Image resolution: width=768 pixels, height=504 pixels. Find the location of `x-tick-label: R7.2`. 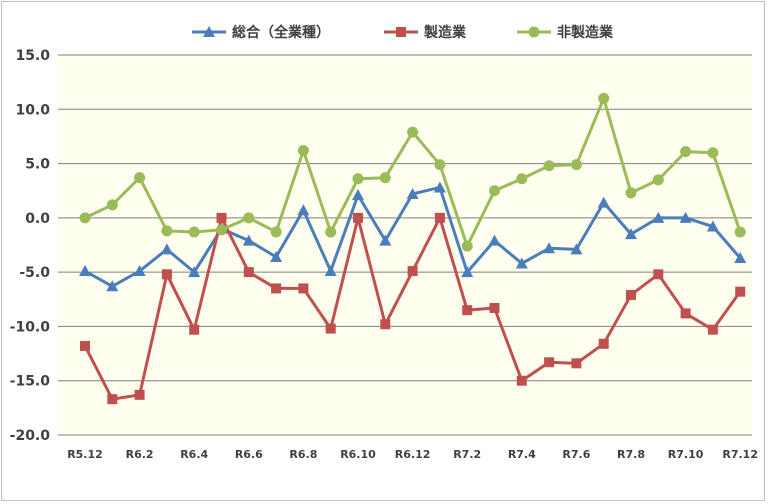

x-tick-label: R7.2 is located at coordinates (467, 454).